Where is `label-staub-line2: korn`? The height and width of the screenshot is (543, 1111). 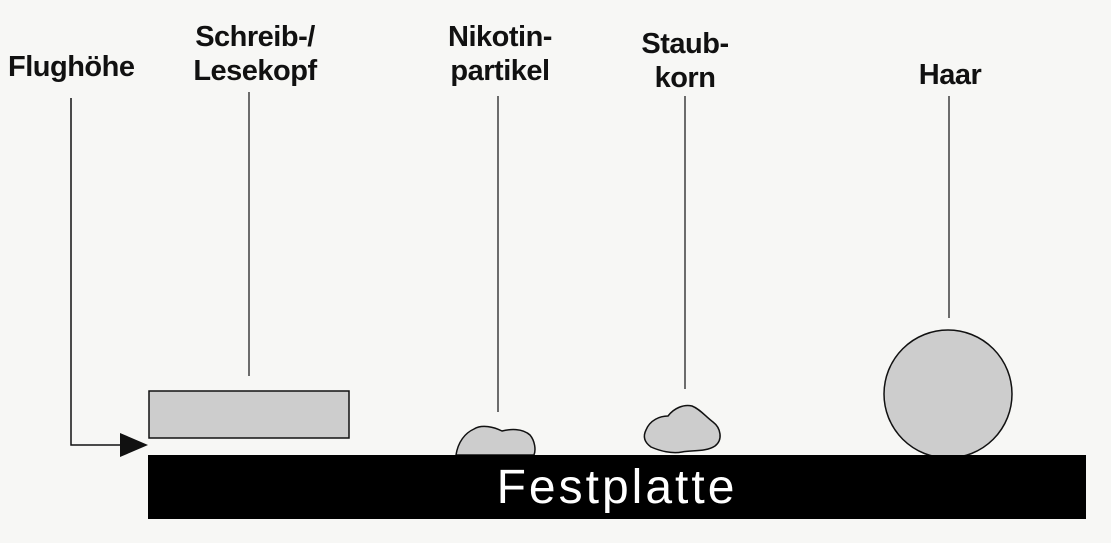 label-staub-line2: korn is located at coordinates (685, 78).